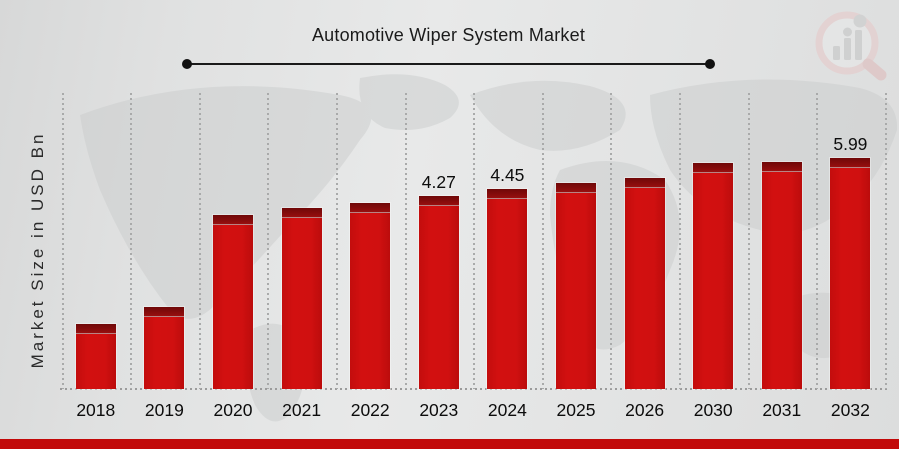 This screenshot has width=899, height=449. I want to click on x-tick-label: 2020, so click(233, 410).